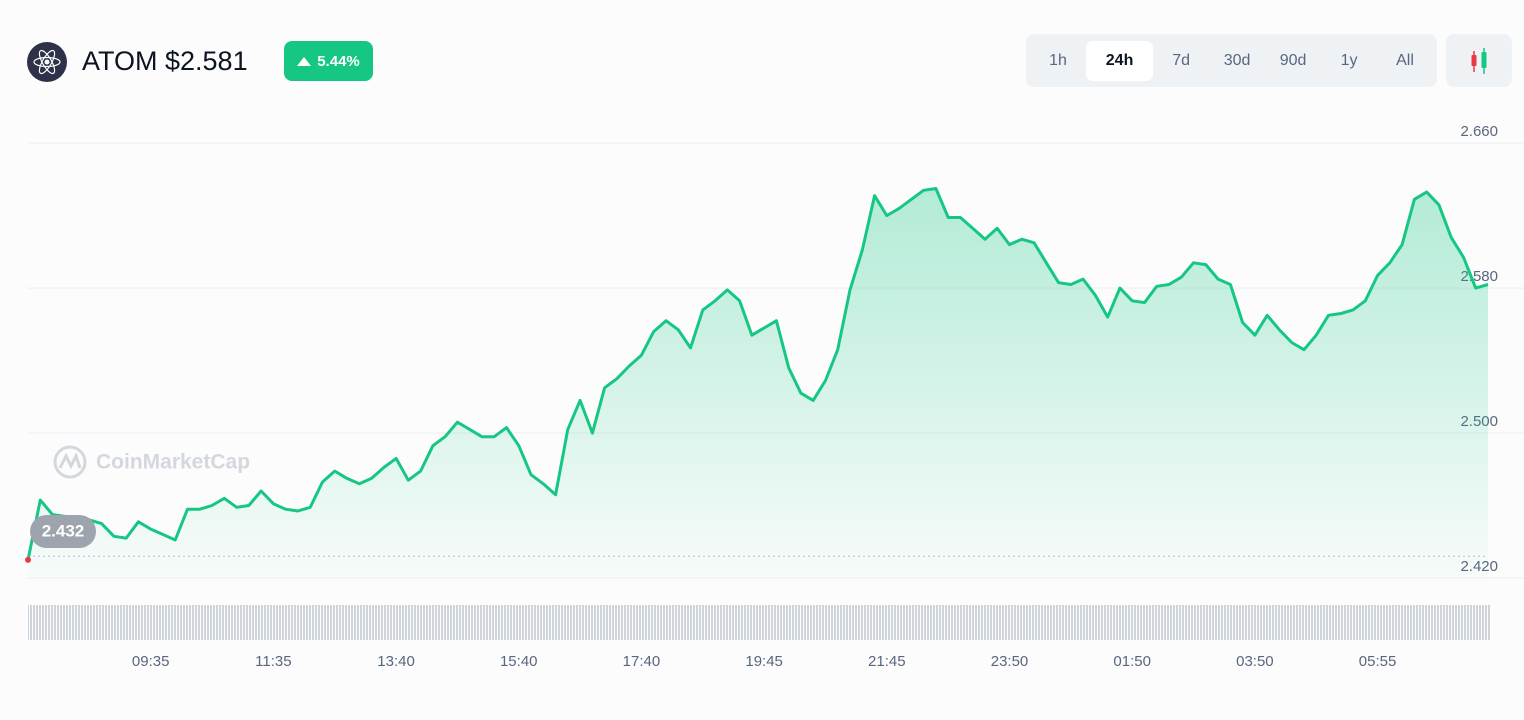 The image size is (1524, 720). I want to click on x-tick-label: 13:40, so click(396, 661).